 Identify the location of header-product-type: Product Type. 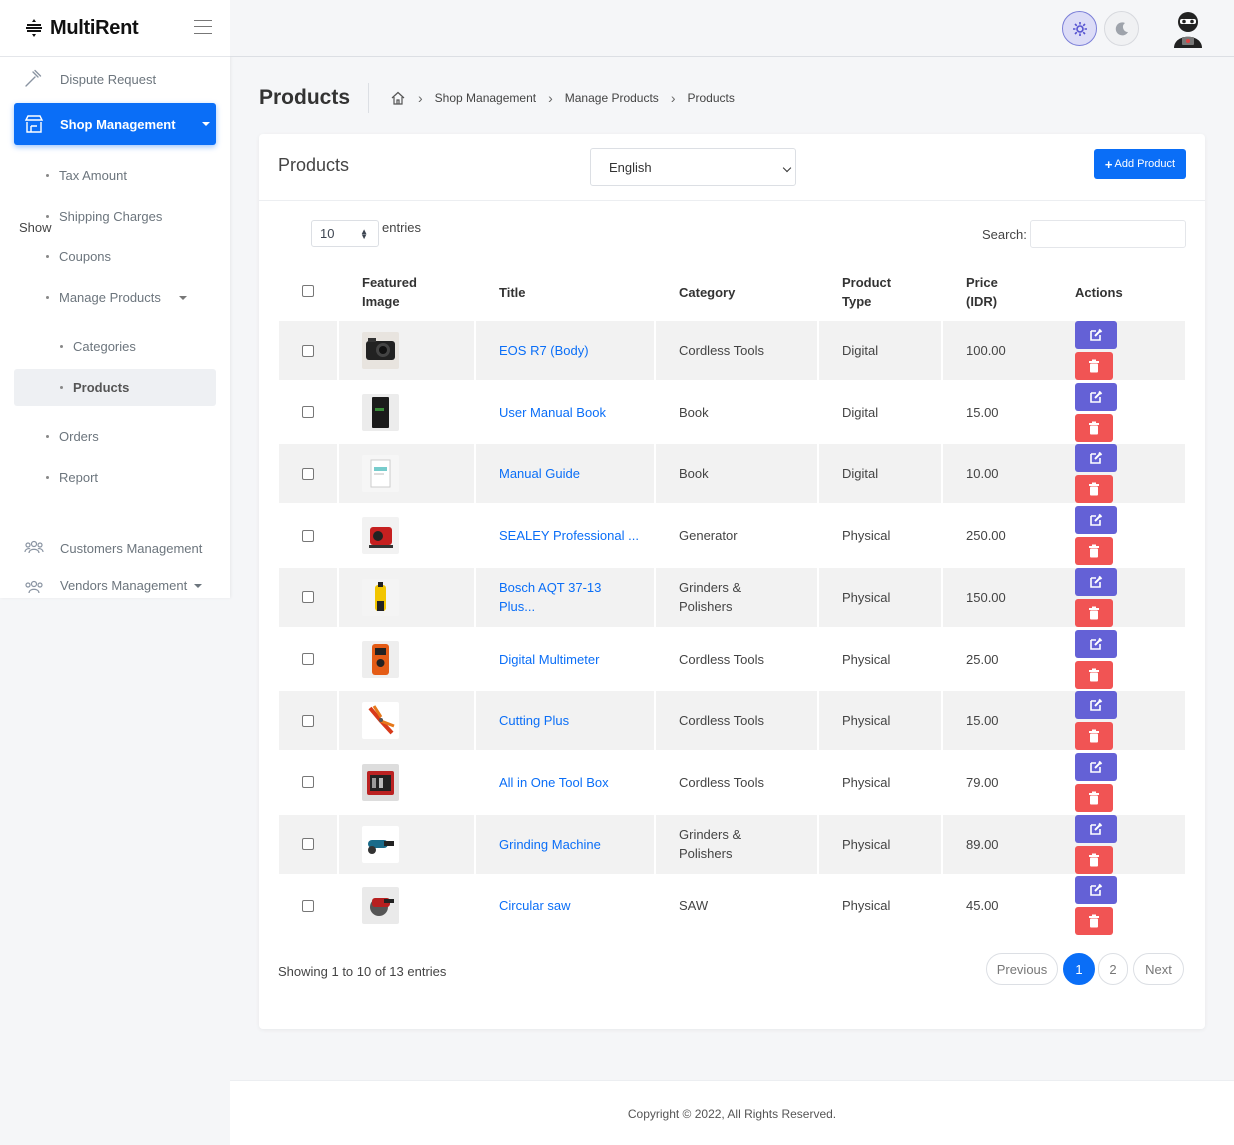
(866, 292).